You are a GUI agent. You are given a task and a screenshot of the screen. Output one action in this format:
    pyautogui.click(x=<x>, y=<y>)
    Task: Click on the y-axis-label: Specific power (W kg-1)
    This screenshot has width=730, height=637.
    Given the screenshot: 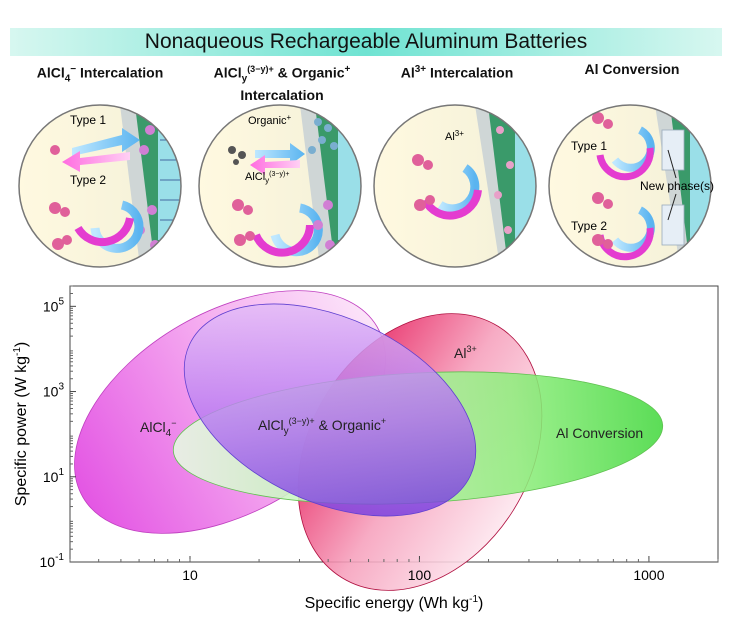 What is the action you would take?
    pyautogui.click(x=21, y=424)
    